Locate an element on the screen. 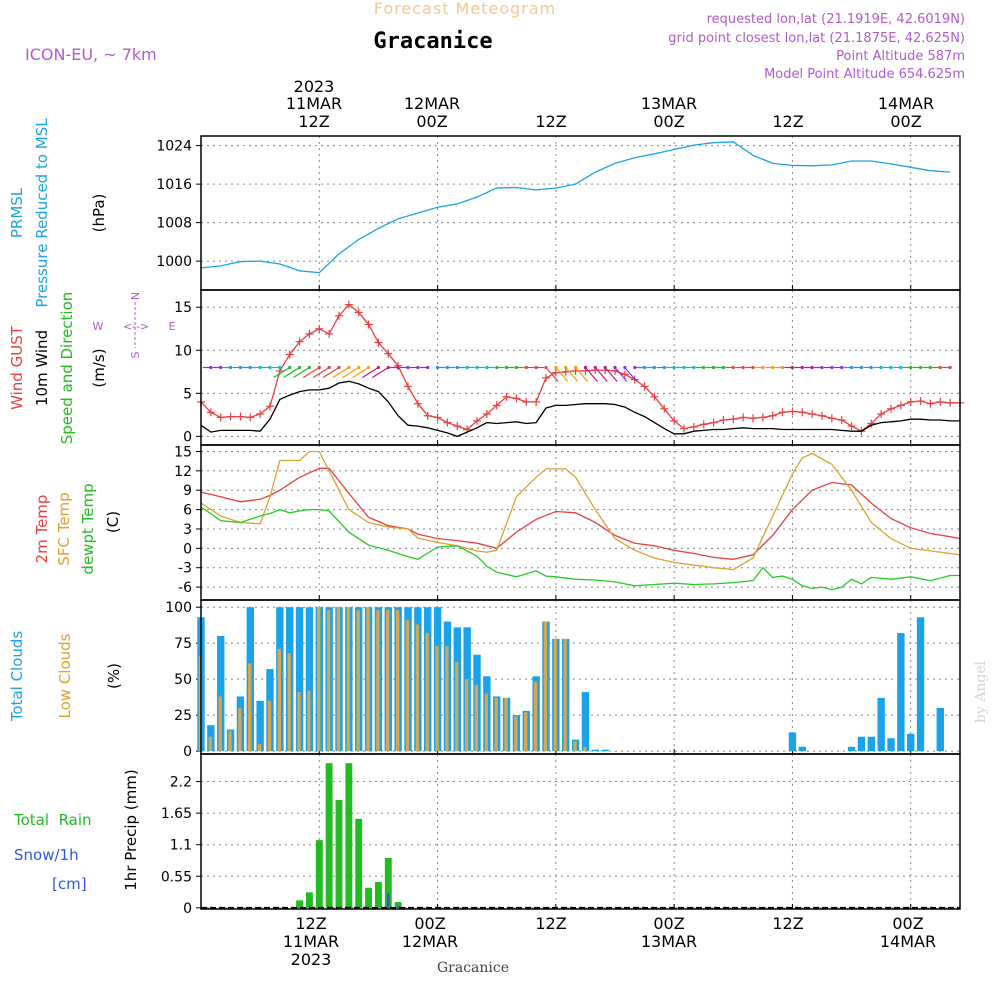 Image resolution: width=1000 pixels, height=1000 pixels. pressure-panel: 1000 1008 1016 1024 is located at coordinates (558, 213).